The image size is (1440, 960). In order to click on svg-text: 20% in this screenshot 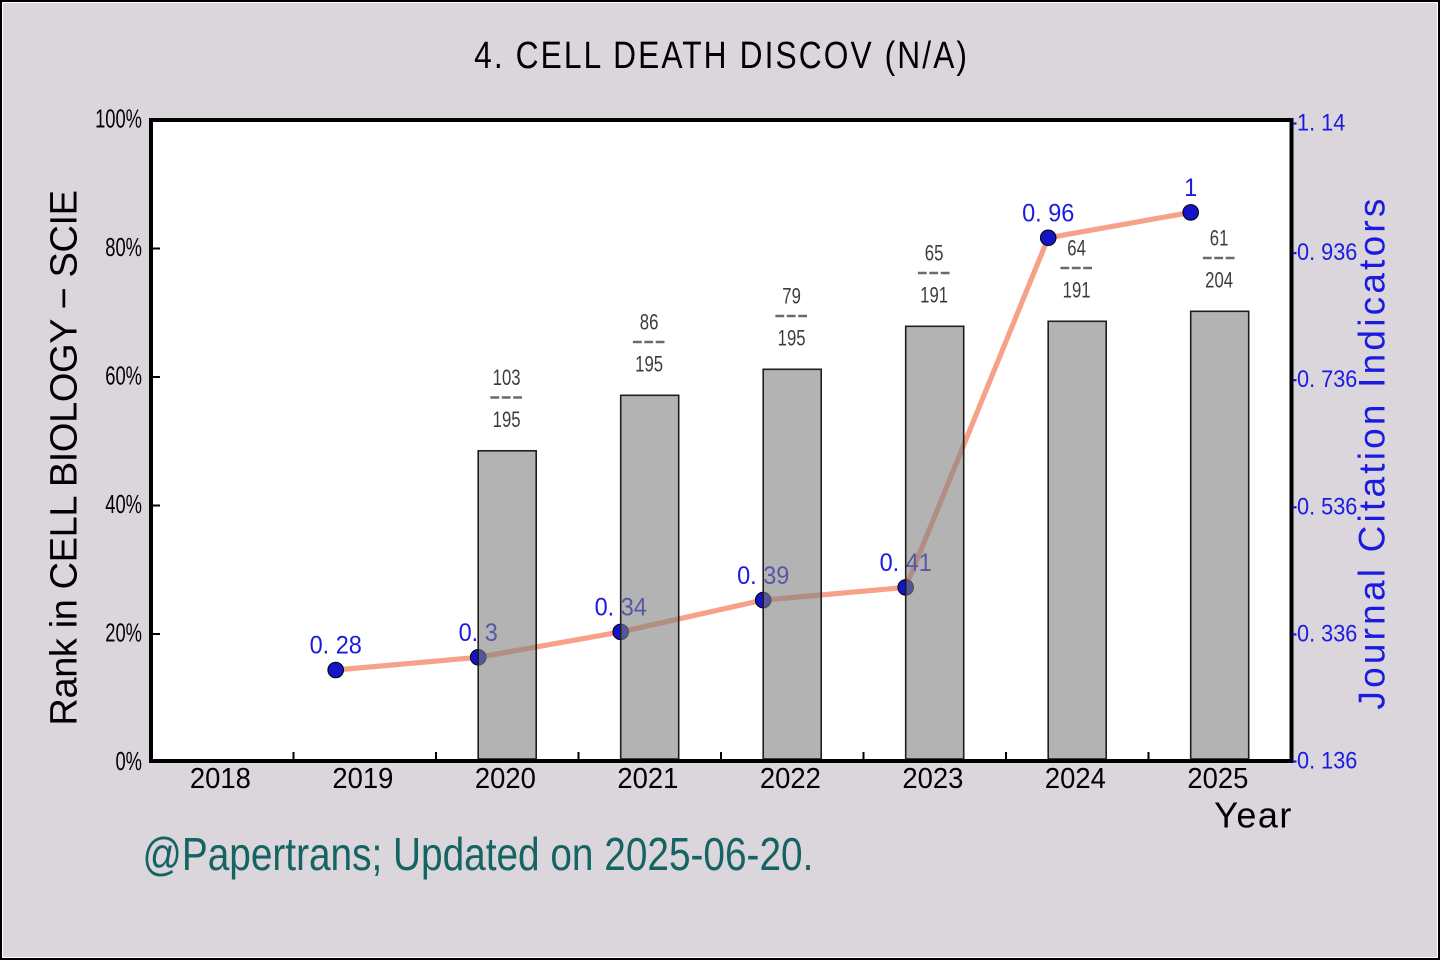, I will do `click(123, 633)`.